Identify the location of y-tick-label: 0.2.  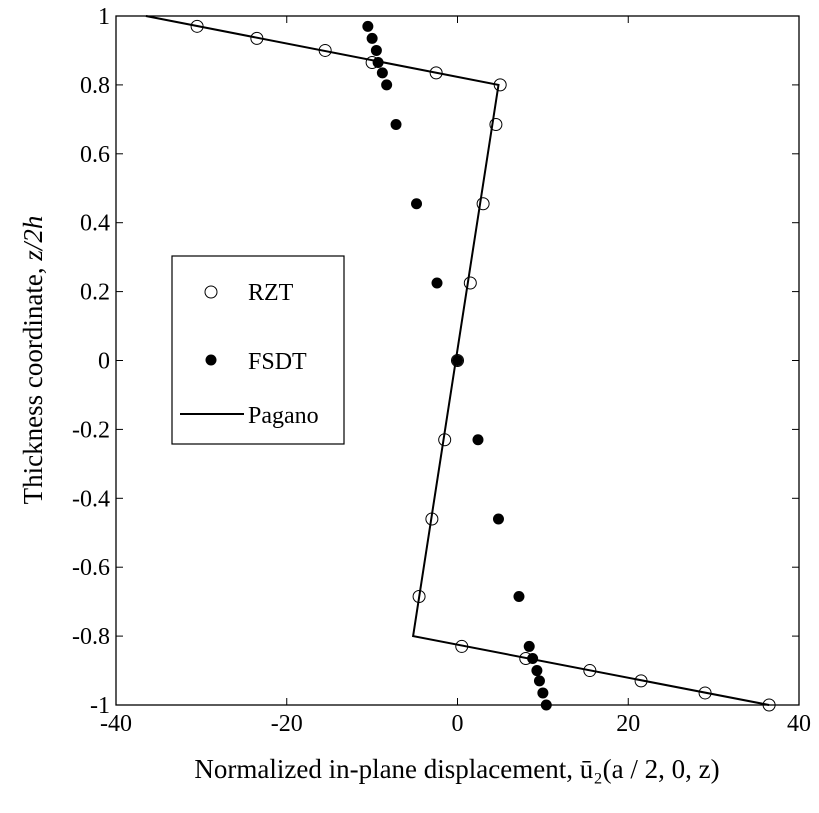
(95, 293).